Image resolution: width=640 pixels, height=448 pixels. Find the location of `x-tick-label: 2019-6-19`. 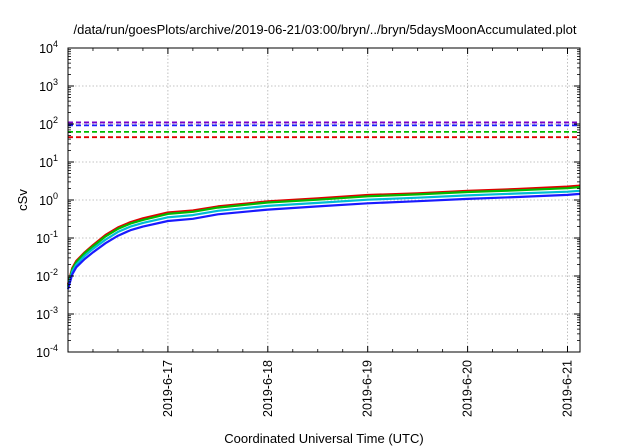

x-tick-label: 2019-6-19 is located at coordinates (368, 388).